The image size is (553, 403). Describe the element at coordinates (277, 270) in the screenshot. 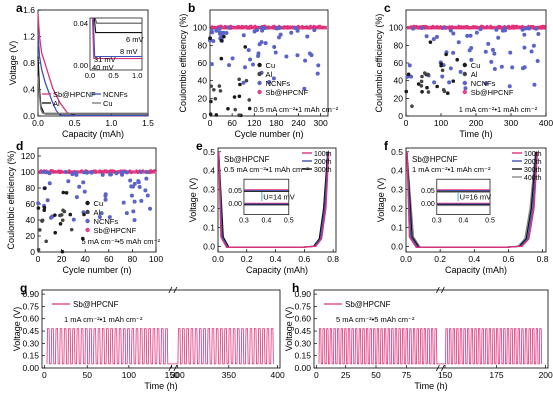

I see `x-axis-label: Capacity (mAh)` at that location.